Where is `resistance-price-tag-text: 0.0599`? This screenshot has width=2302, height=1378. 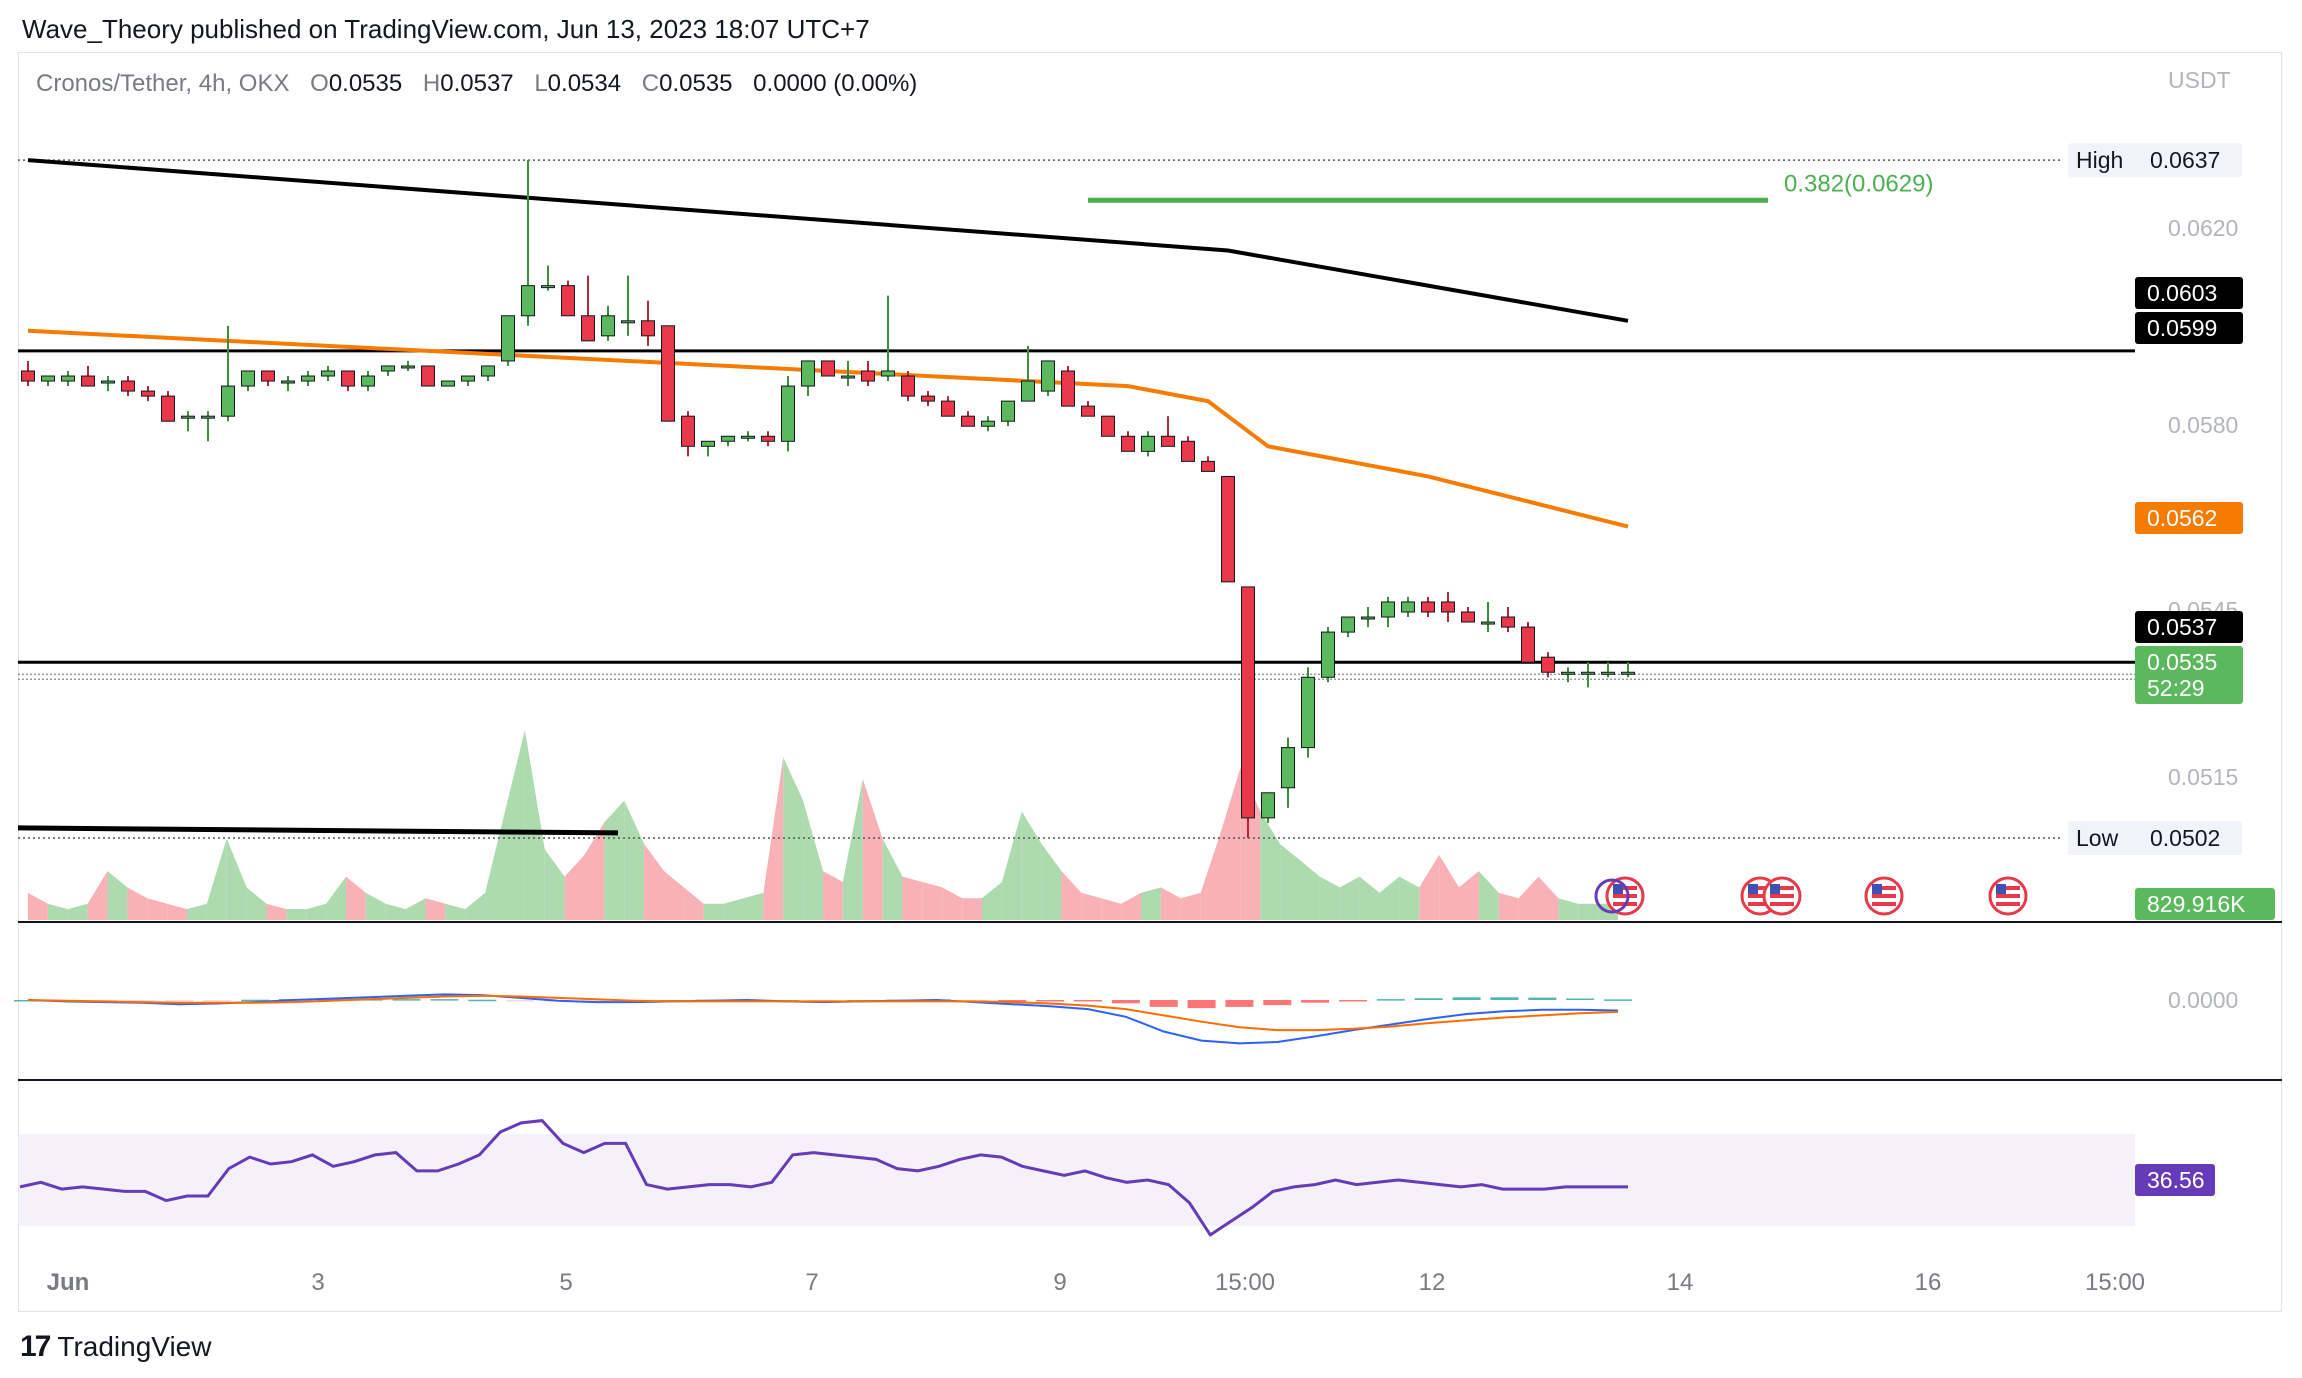 resistance-price-tag-text: 0.0599 is located at coordinates (2182, 328).